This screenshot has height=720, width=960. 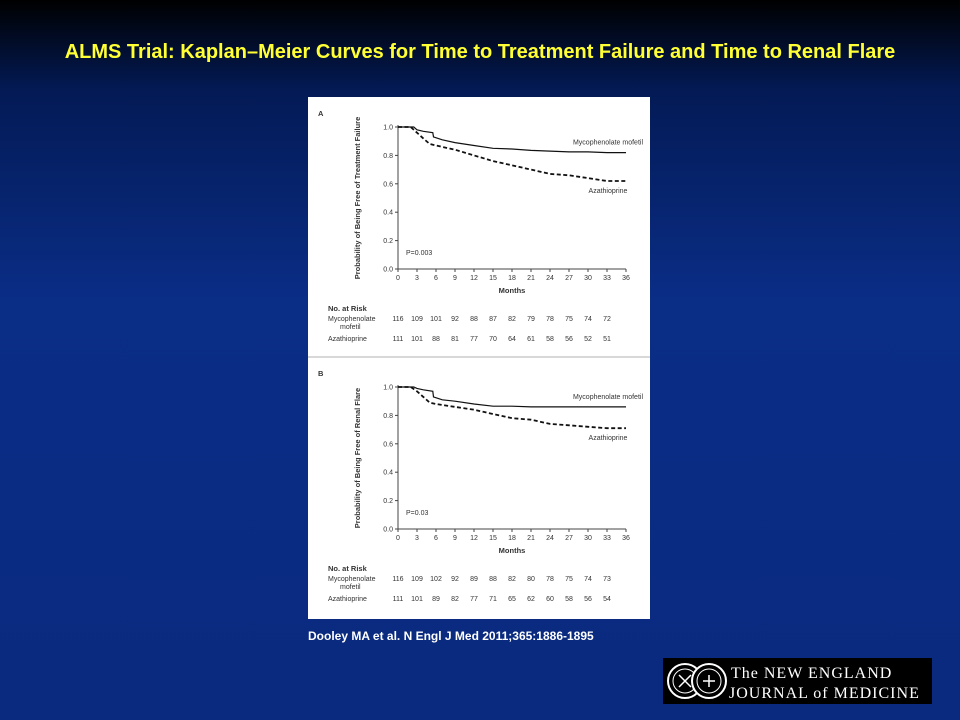 What do you see at coordinates (417, 513) in the screenshot?
I see `p-value: P=0.03` at bounding box center [417, 513].